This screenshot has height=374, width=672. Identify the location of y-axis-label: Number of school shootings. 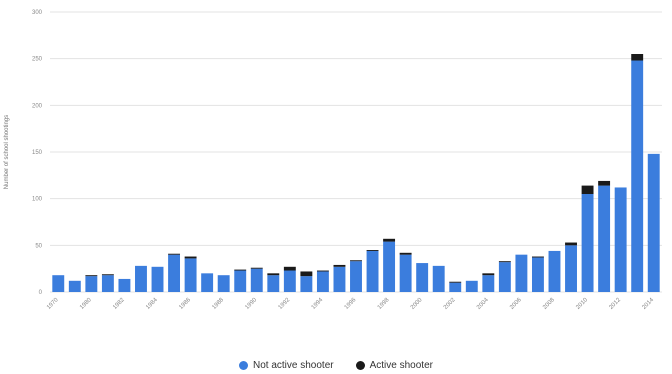
(7, 152).